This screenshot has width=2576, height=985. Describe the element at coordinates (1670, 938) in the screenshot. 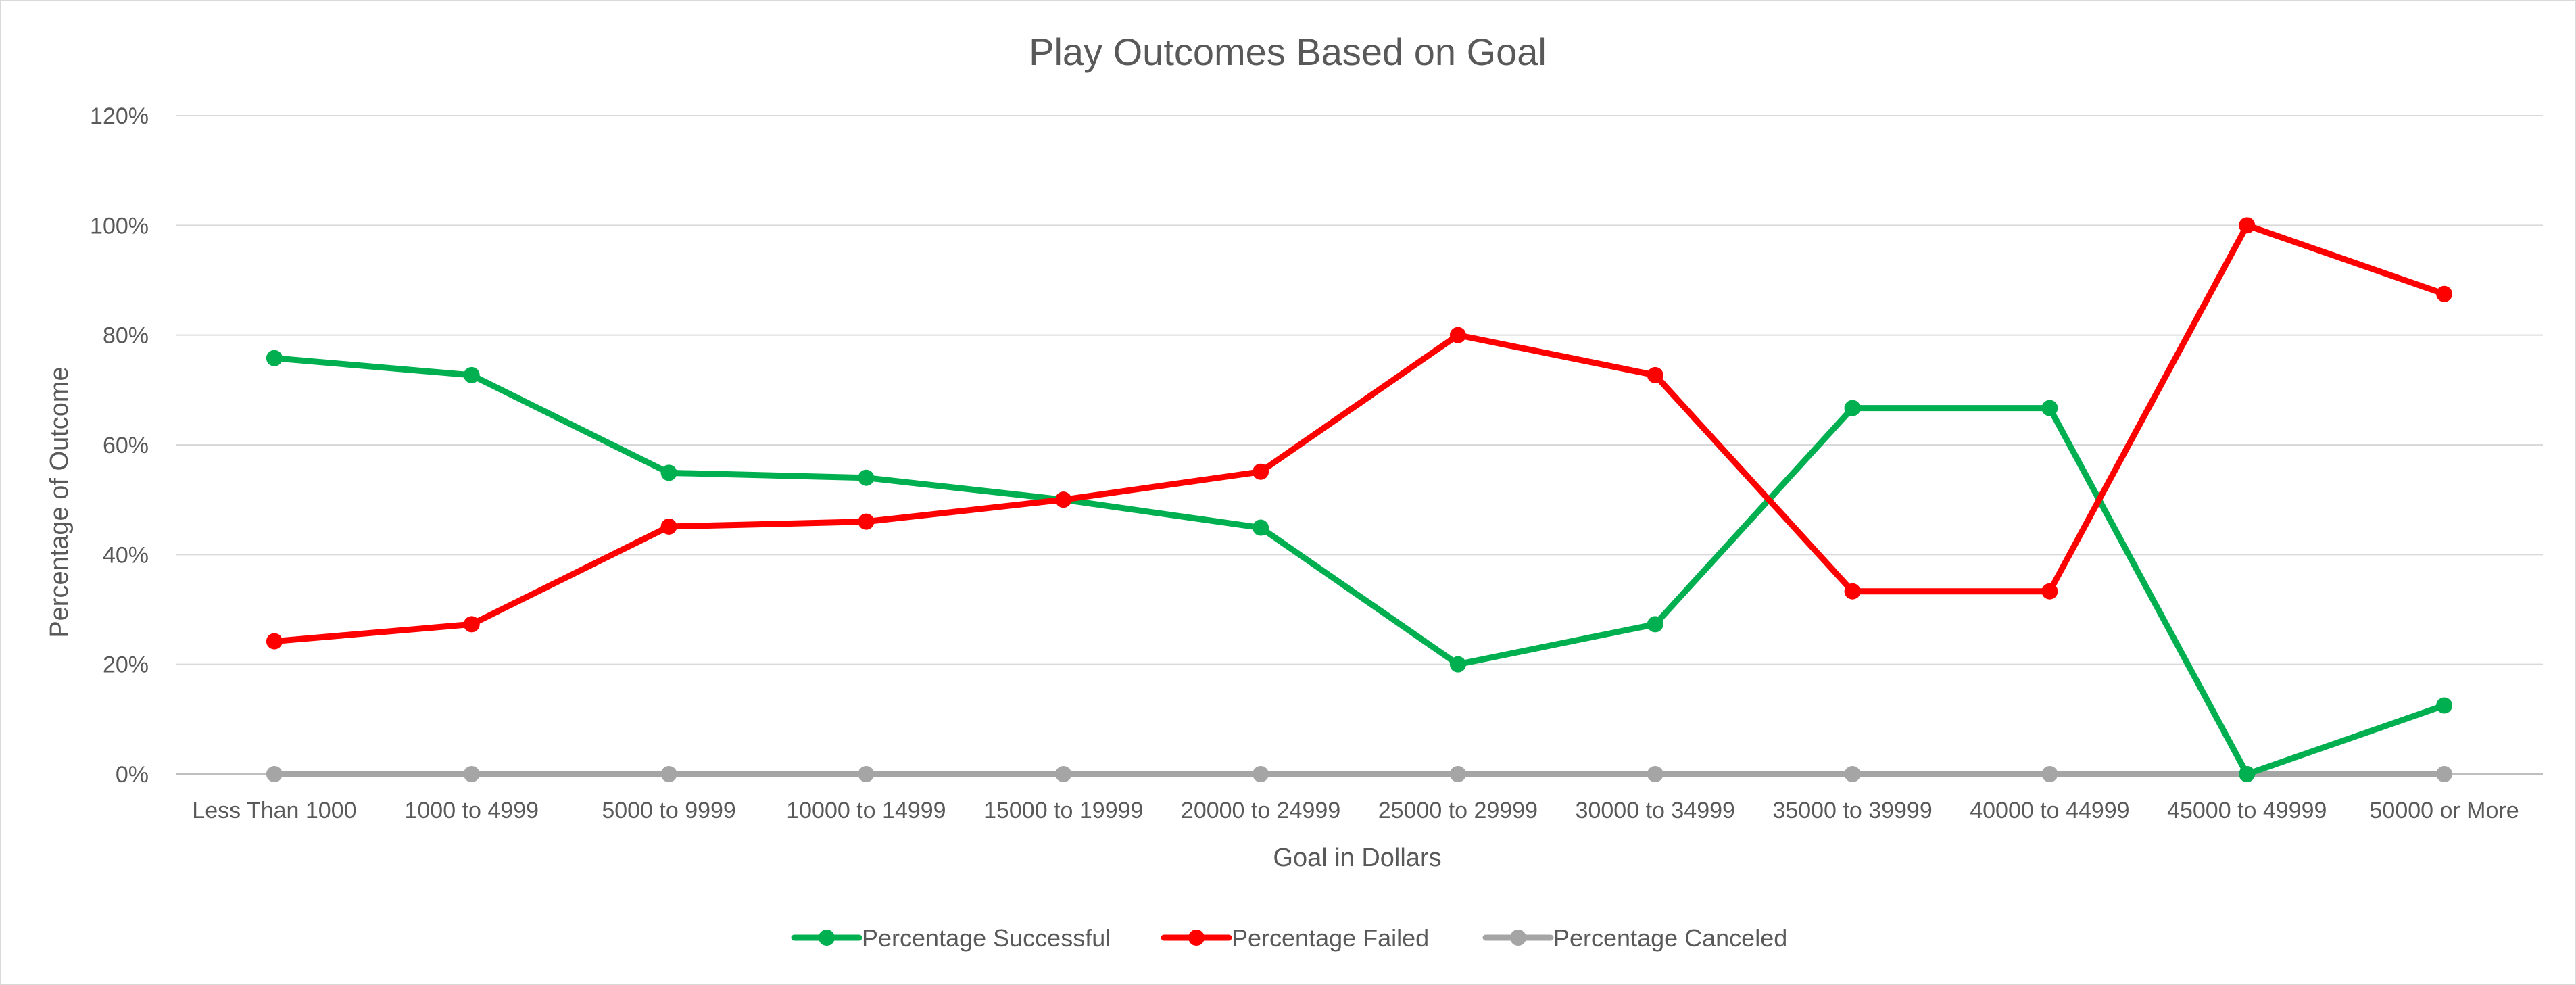

I see `legend-label: Percentage Canceled` at that location.